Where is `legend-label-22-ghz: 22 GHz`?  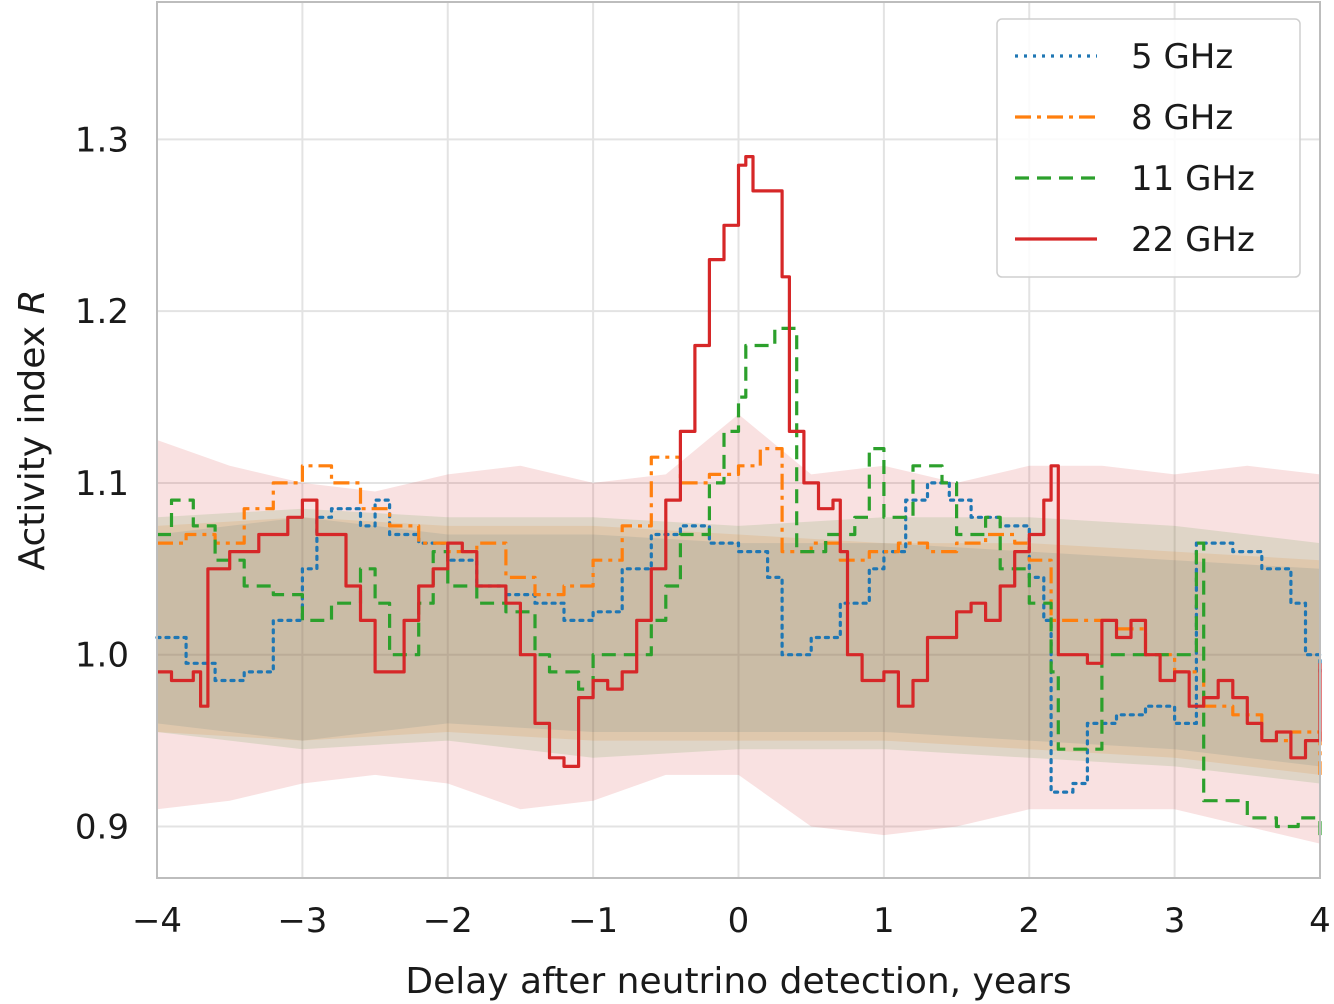
legend-label-22-ghz: 22 GHz is located at coordinates (1193, 240).